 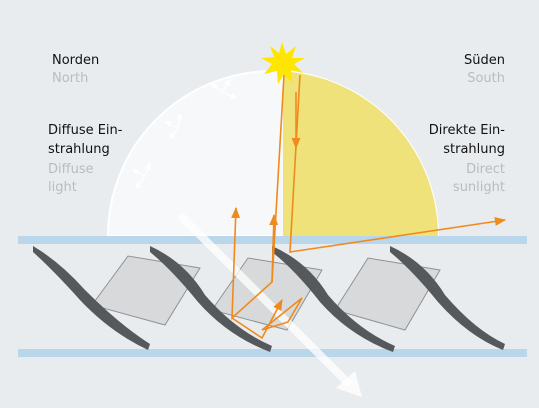 I want to click on diffuse-label: Diffuse Ein-, so click(x=85, y=130).